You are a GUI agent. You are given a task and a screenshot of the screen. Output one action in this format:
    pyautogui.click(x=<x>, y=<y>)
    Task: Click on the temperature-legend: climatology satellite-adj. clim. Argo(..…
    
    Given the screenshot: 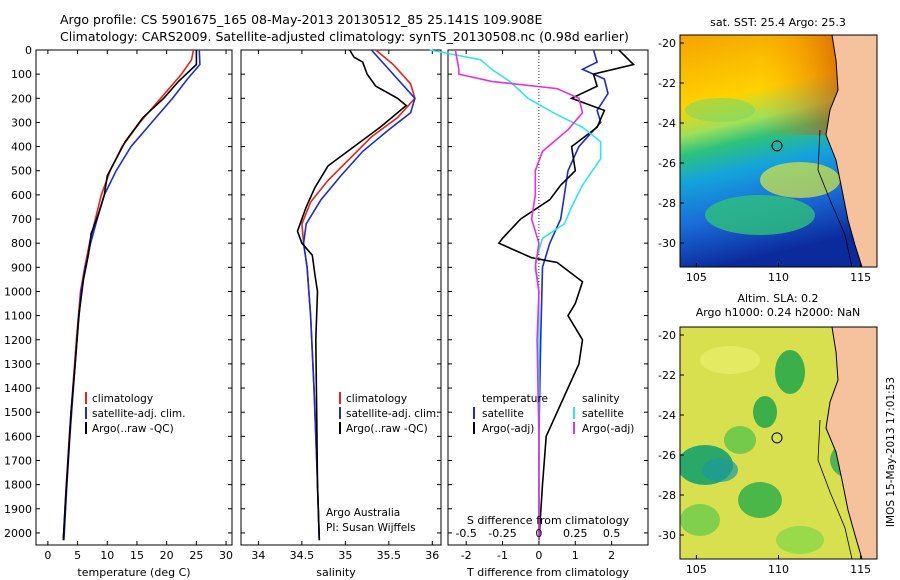 What is the action you would take?
    pyautogui.click(x=135, y=413)
    